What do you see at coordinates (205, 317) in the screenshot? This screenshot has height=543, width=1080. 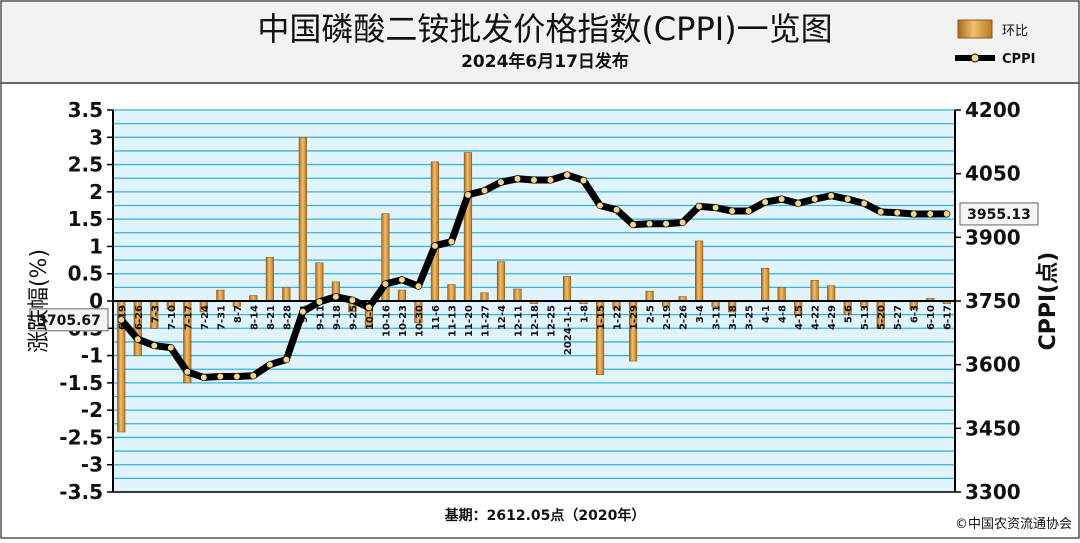 I see `x-tick-7-24: 7-24` at bounding box center [205, 317].